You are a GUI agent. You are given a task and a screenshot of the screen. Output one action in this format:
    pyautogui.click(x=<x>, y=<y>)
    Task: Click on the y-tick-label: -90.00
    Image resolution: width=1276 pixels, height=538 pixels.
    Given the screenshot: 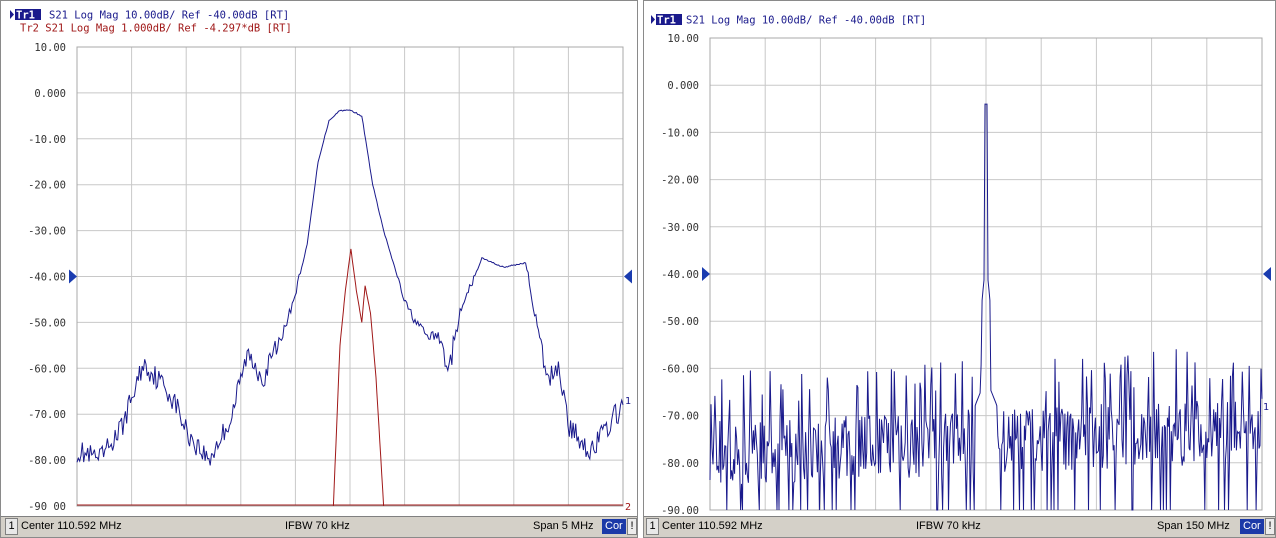 What is the action you would take?
    pyautogui.click(x=680, y=511)
    